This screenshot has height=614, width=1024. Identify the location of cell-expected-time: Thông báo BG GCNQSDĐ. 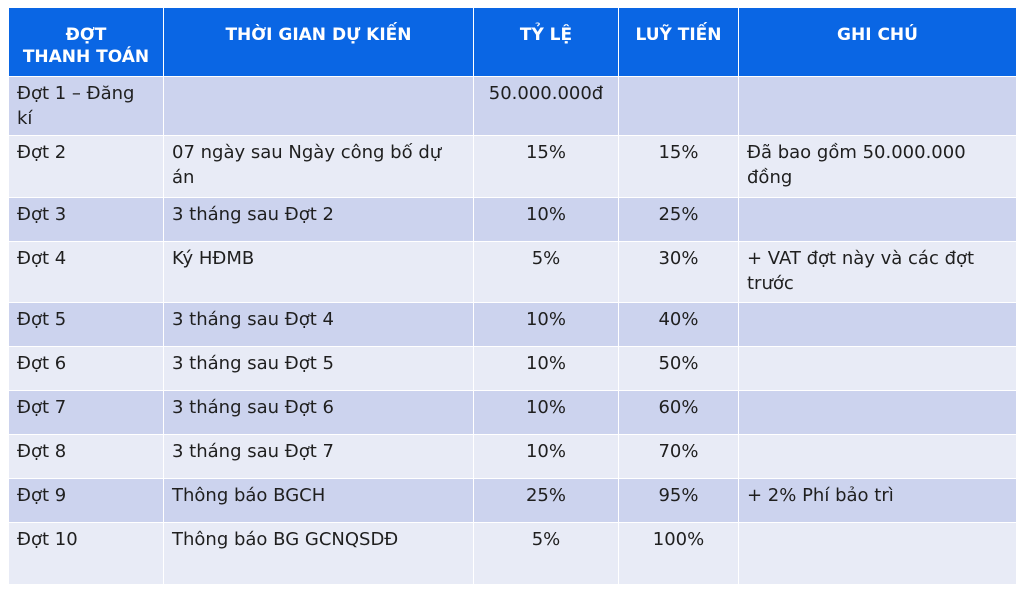
(318, 553).